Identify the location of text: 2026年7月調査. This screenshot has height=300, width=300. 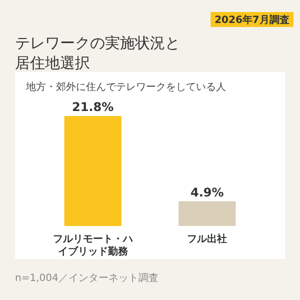
(252, 20).